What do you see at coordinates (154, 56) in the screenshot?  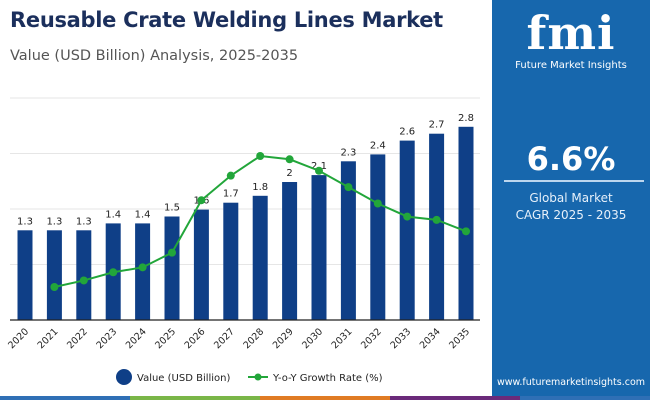 I see `chart-subtitle: Value (USD Billion) Analysis, 2025-2035` at bounding box center [154, 56].